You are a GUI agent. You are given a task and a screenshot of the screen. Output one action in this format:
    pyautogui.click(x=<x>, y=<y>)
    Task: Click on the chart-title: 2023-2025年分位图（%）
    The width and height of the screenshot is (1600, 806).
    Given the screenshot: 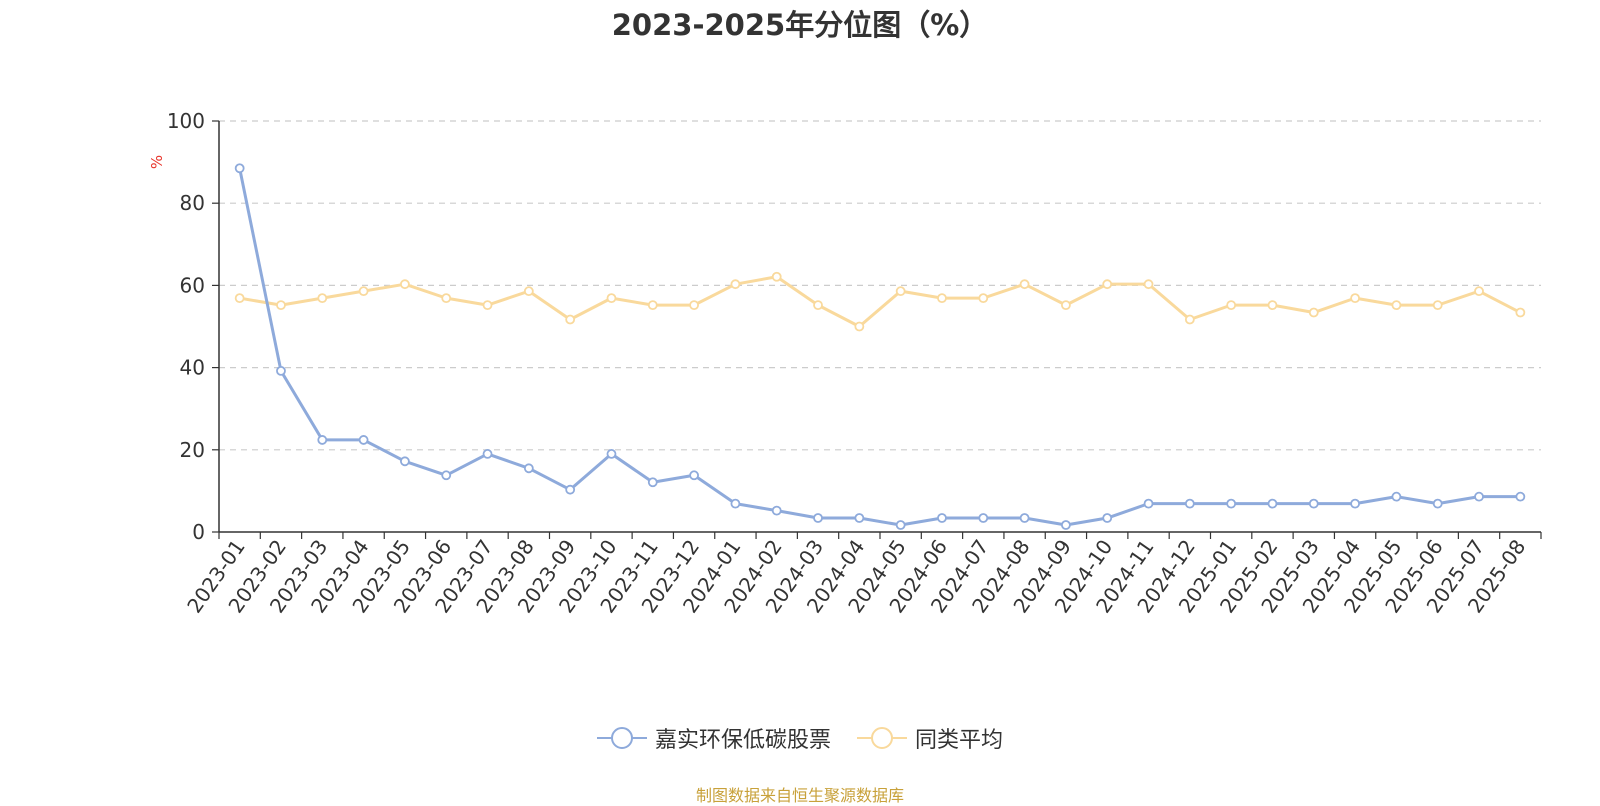 What is the action you would take?
    pyautogui.click(x=800, y=25)
    